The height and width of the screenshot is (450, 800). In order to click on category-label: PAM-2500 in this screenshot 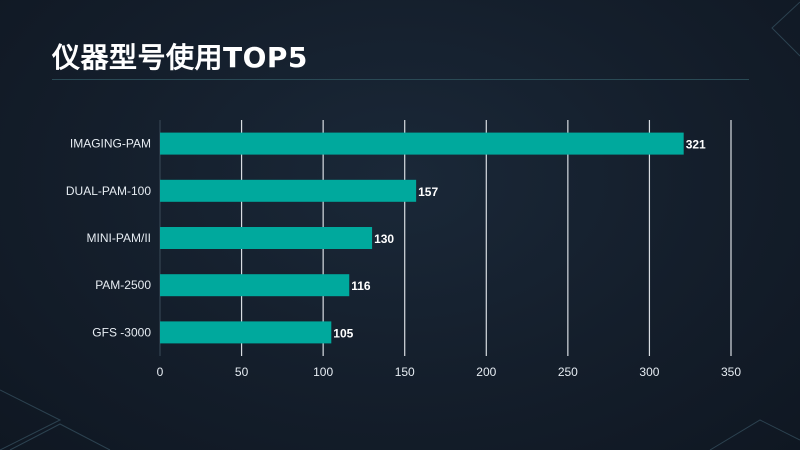, I will do `click(123, 285)`.